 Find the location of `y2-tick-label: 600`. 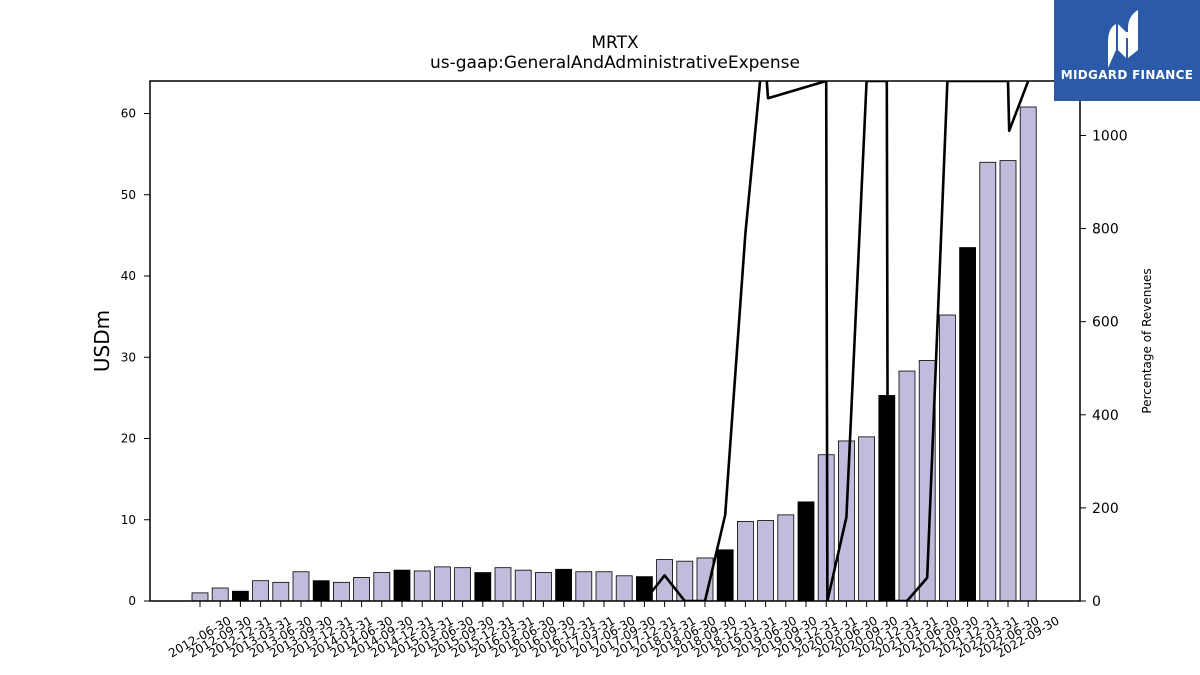

y2-tick-label: 600 is located at coordinates (1105, 323).